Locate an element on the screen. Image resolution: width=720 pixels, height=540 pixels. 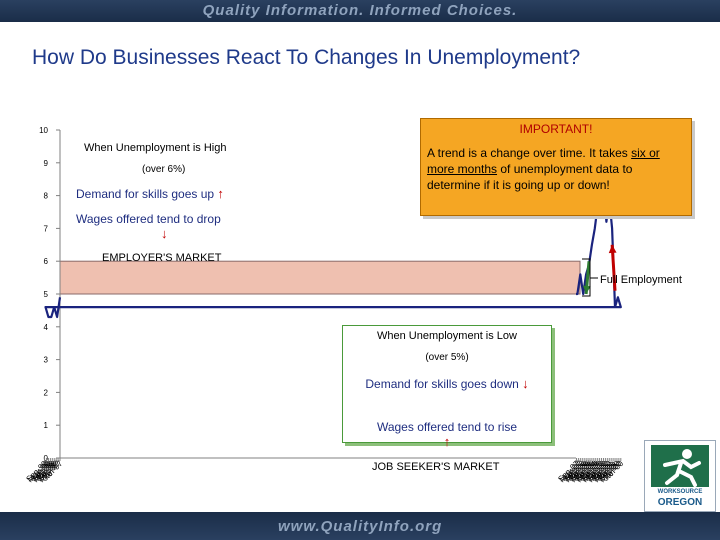
y-tick-label: 8 is located at coordinates (46, 196).